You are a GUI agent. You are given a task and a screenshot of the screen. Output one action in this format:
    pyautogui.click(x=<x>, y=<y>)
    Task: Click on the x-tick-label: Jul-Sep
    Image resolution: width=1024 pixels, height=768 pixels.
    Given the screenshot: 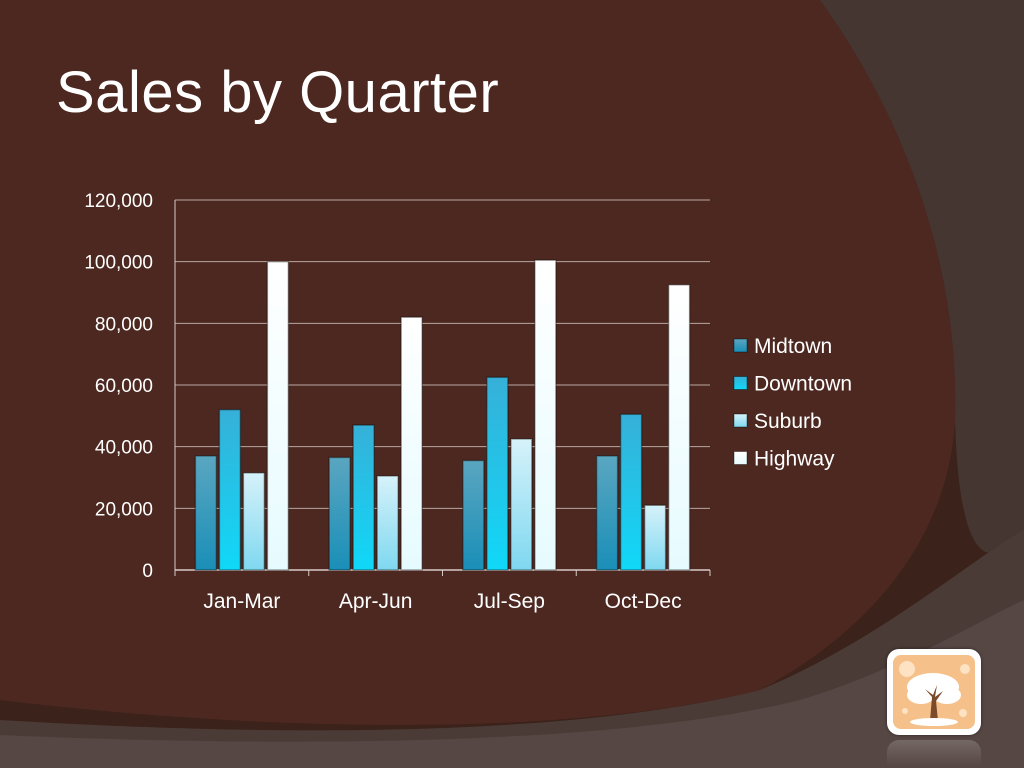 What is the action you would take?
    pyautogui.click(x=509, y=601)
    